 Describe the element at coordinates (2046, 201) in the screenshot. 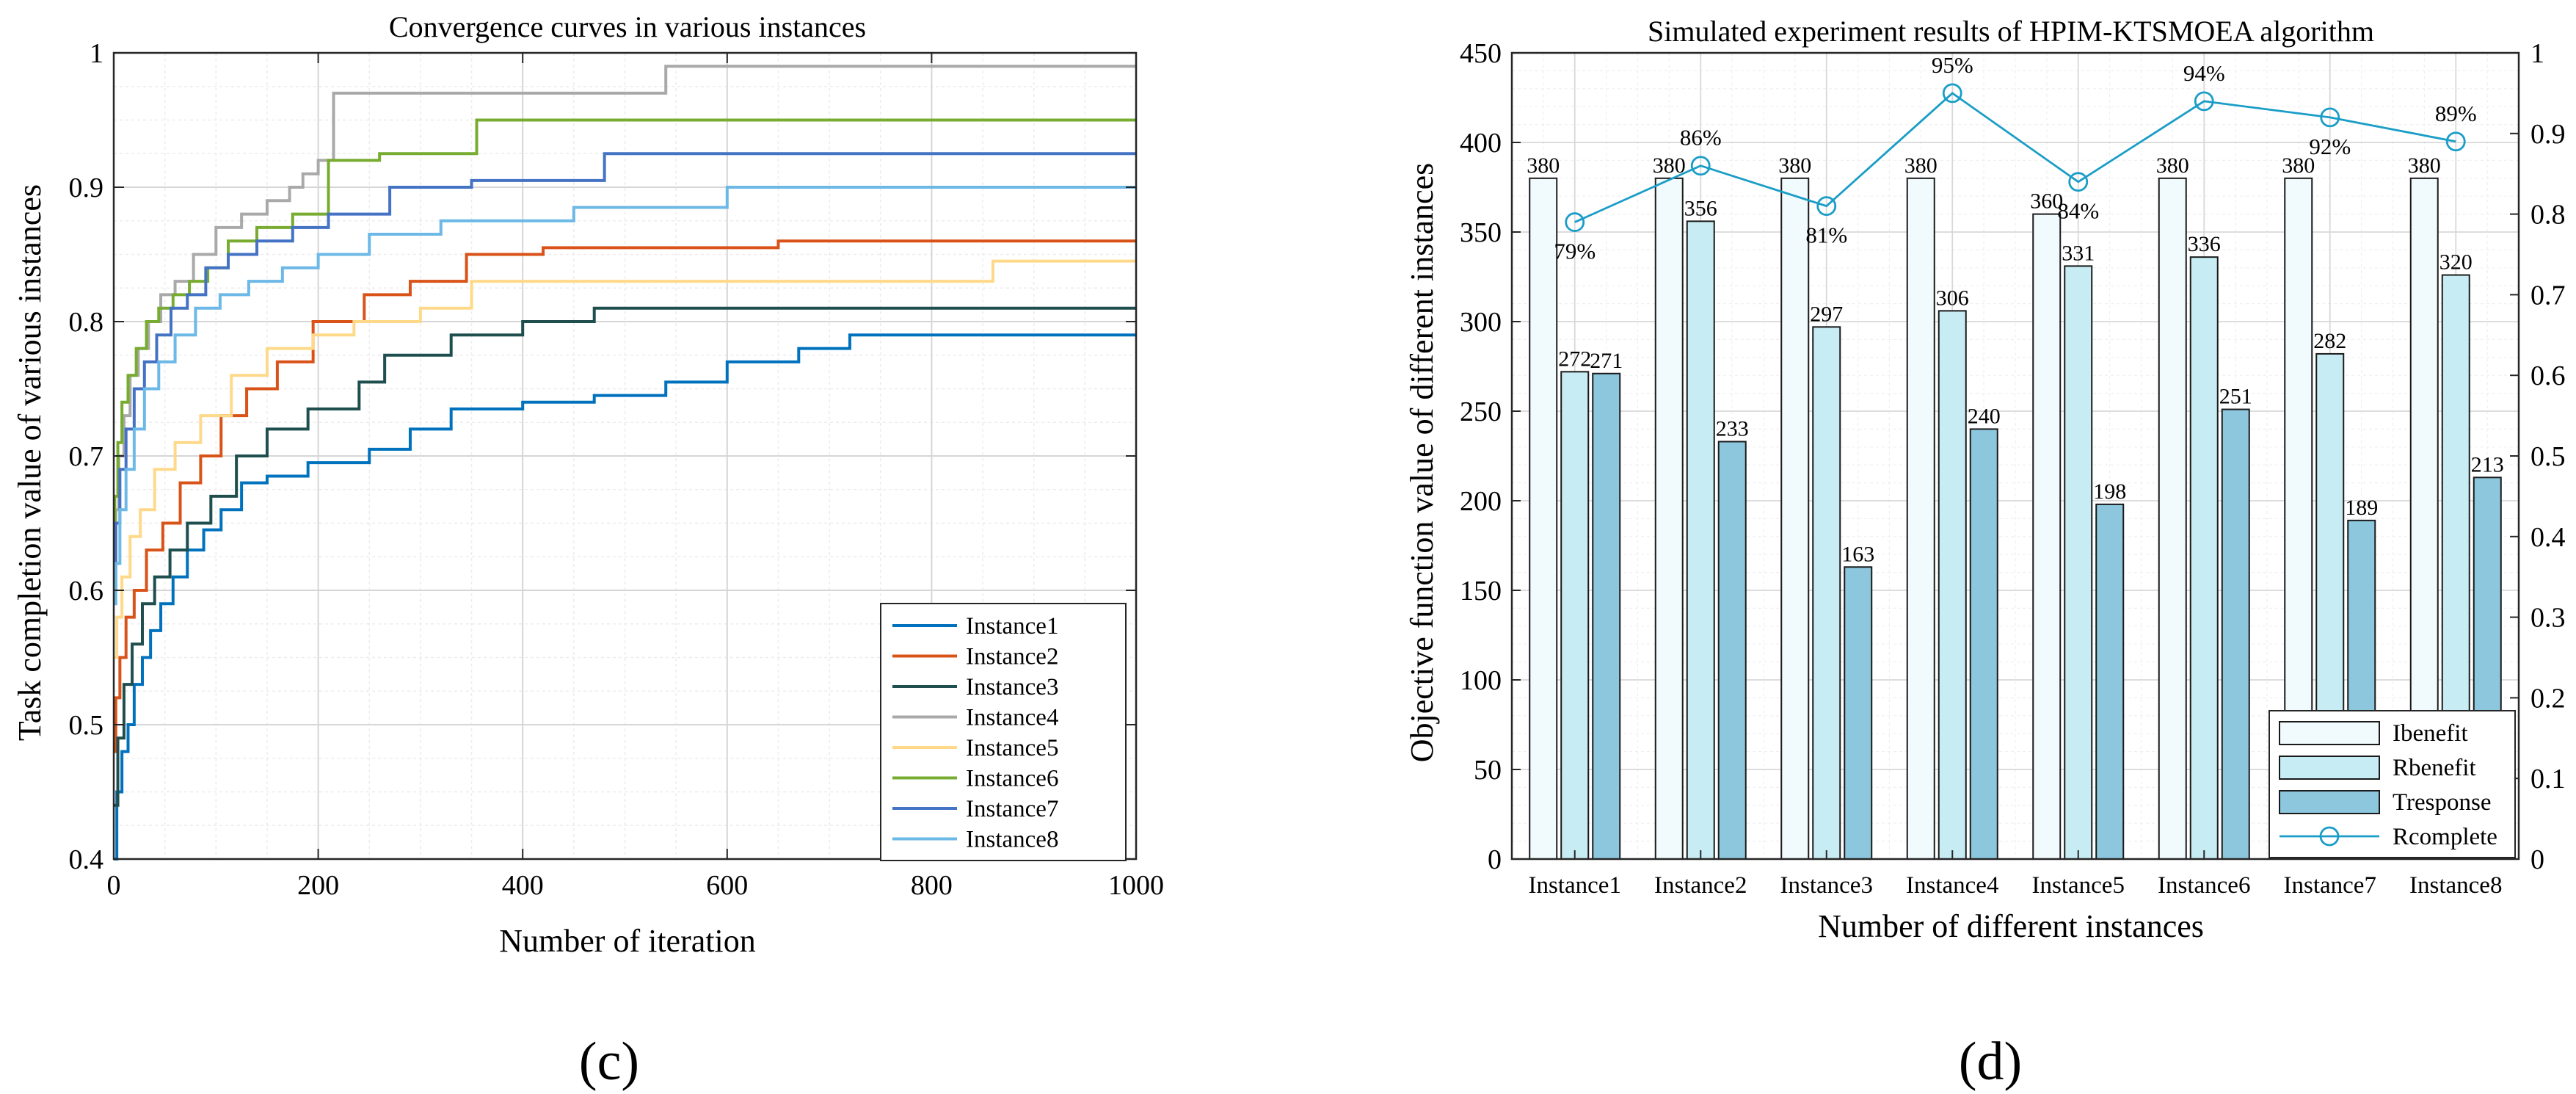

I see `bar-value-label: 360` at that location.